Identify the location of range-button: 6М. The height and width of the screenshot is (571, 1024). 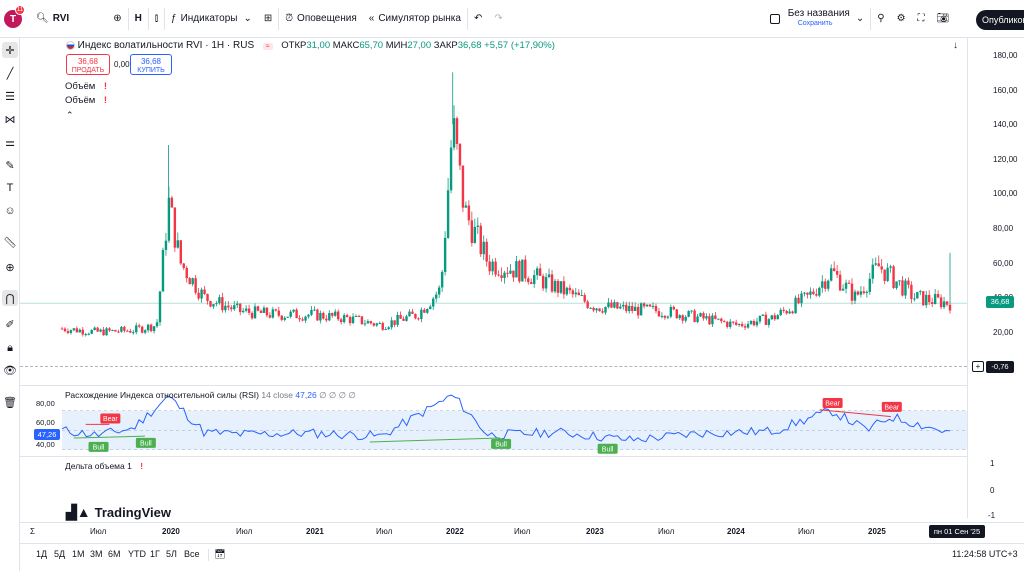
(114, 554).